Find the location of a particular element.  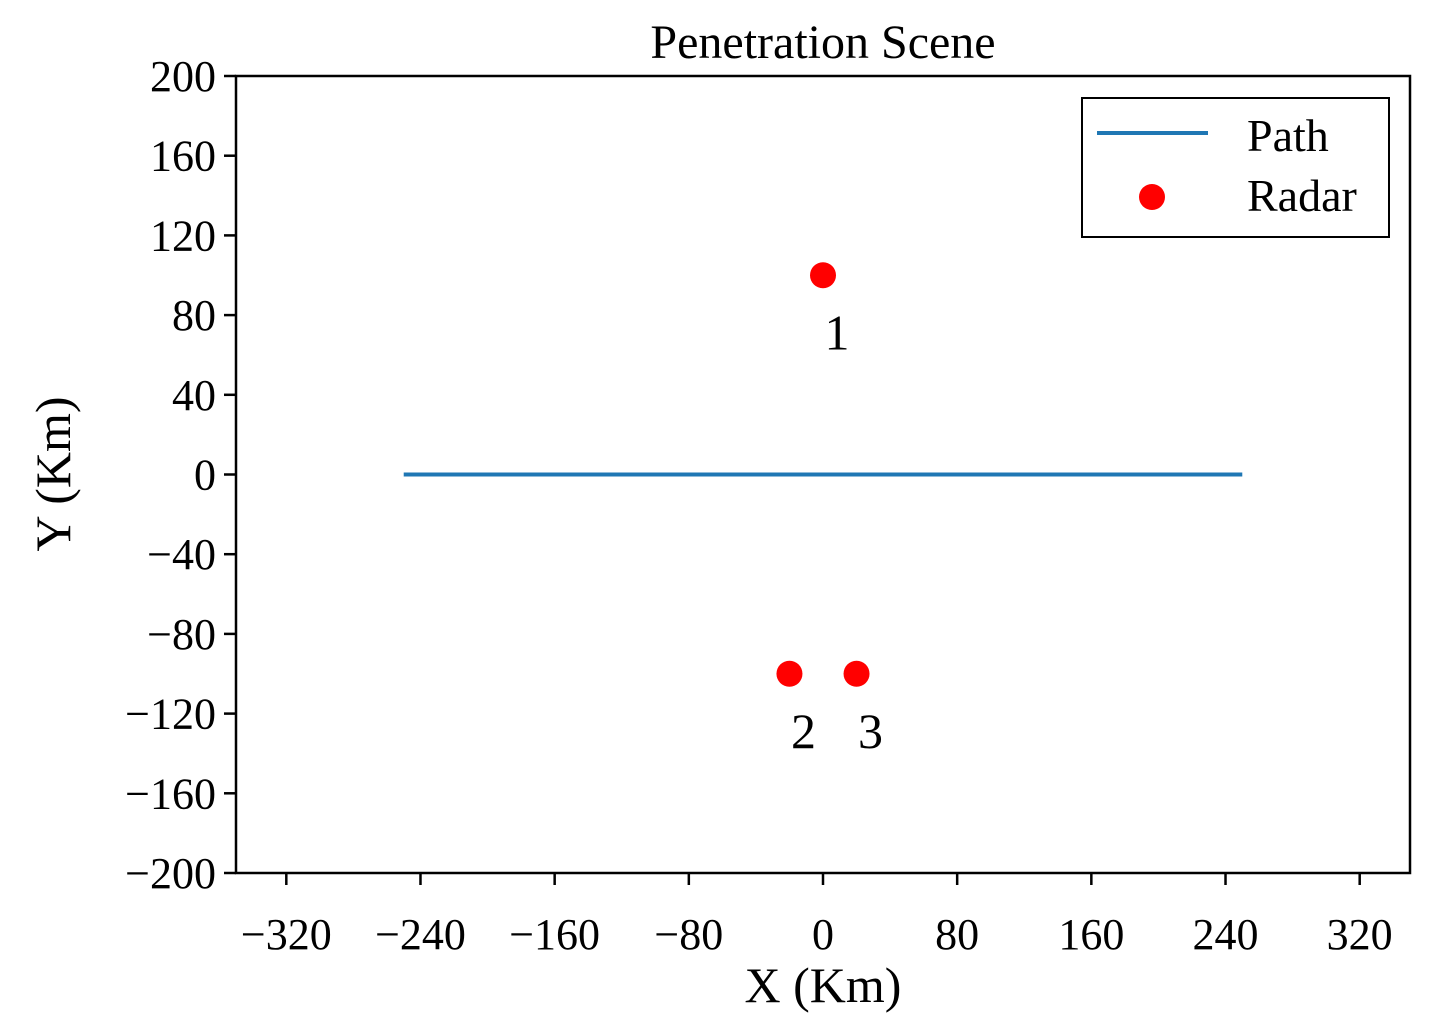

y-tick-label: −120 is located at coordinates (170, 714).